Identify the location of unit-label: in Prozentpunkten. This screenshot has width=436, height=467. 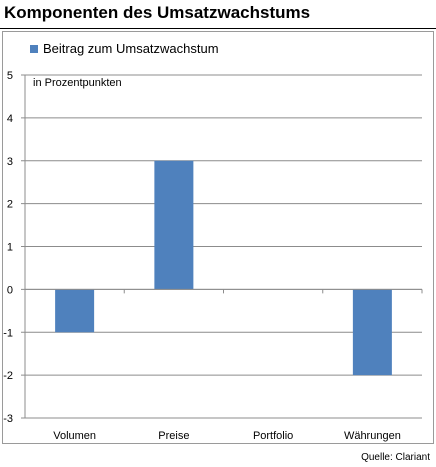
(77, 83).